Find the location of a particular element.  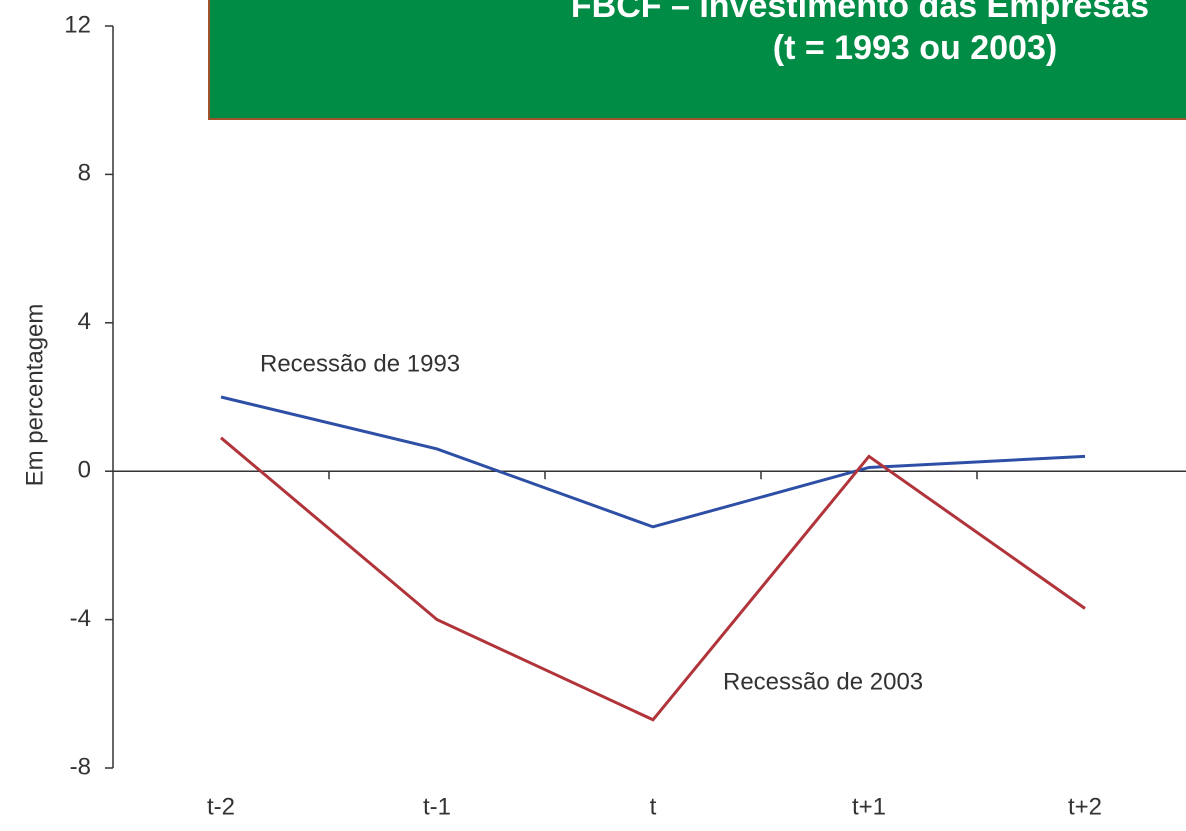

y-tick-label: -8 is located at coordinates (80, 766).